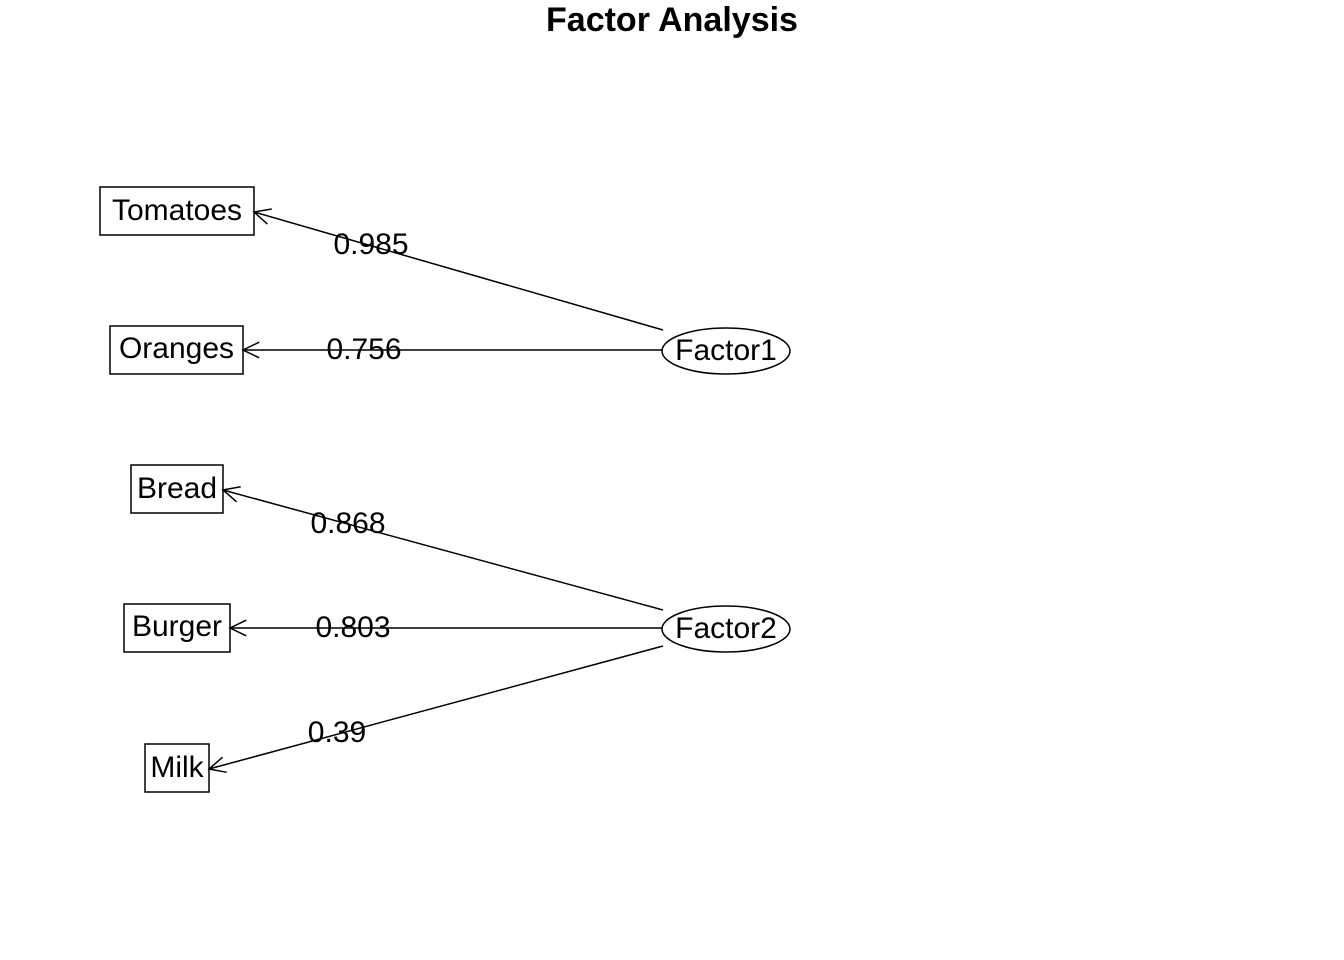 This screenshot has width=1344, height=960. I want to click on loading-label: 0.868, so click(347, 523).